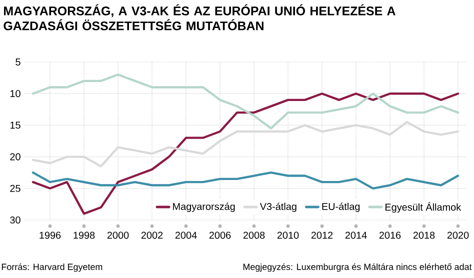  What do you see at coordinates (357, 267) in the screenshot?
I see `text: Megjegyzés: Luxemburgra és Máltára nincs elérhető adat` at bounding box center [357, 267].